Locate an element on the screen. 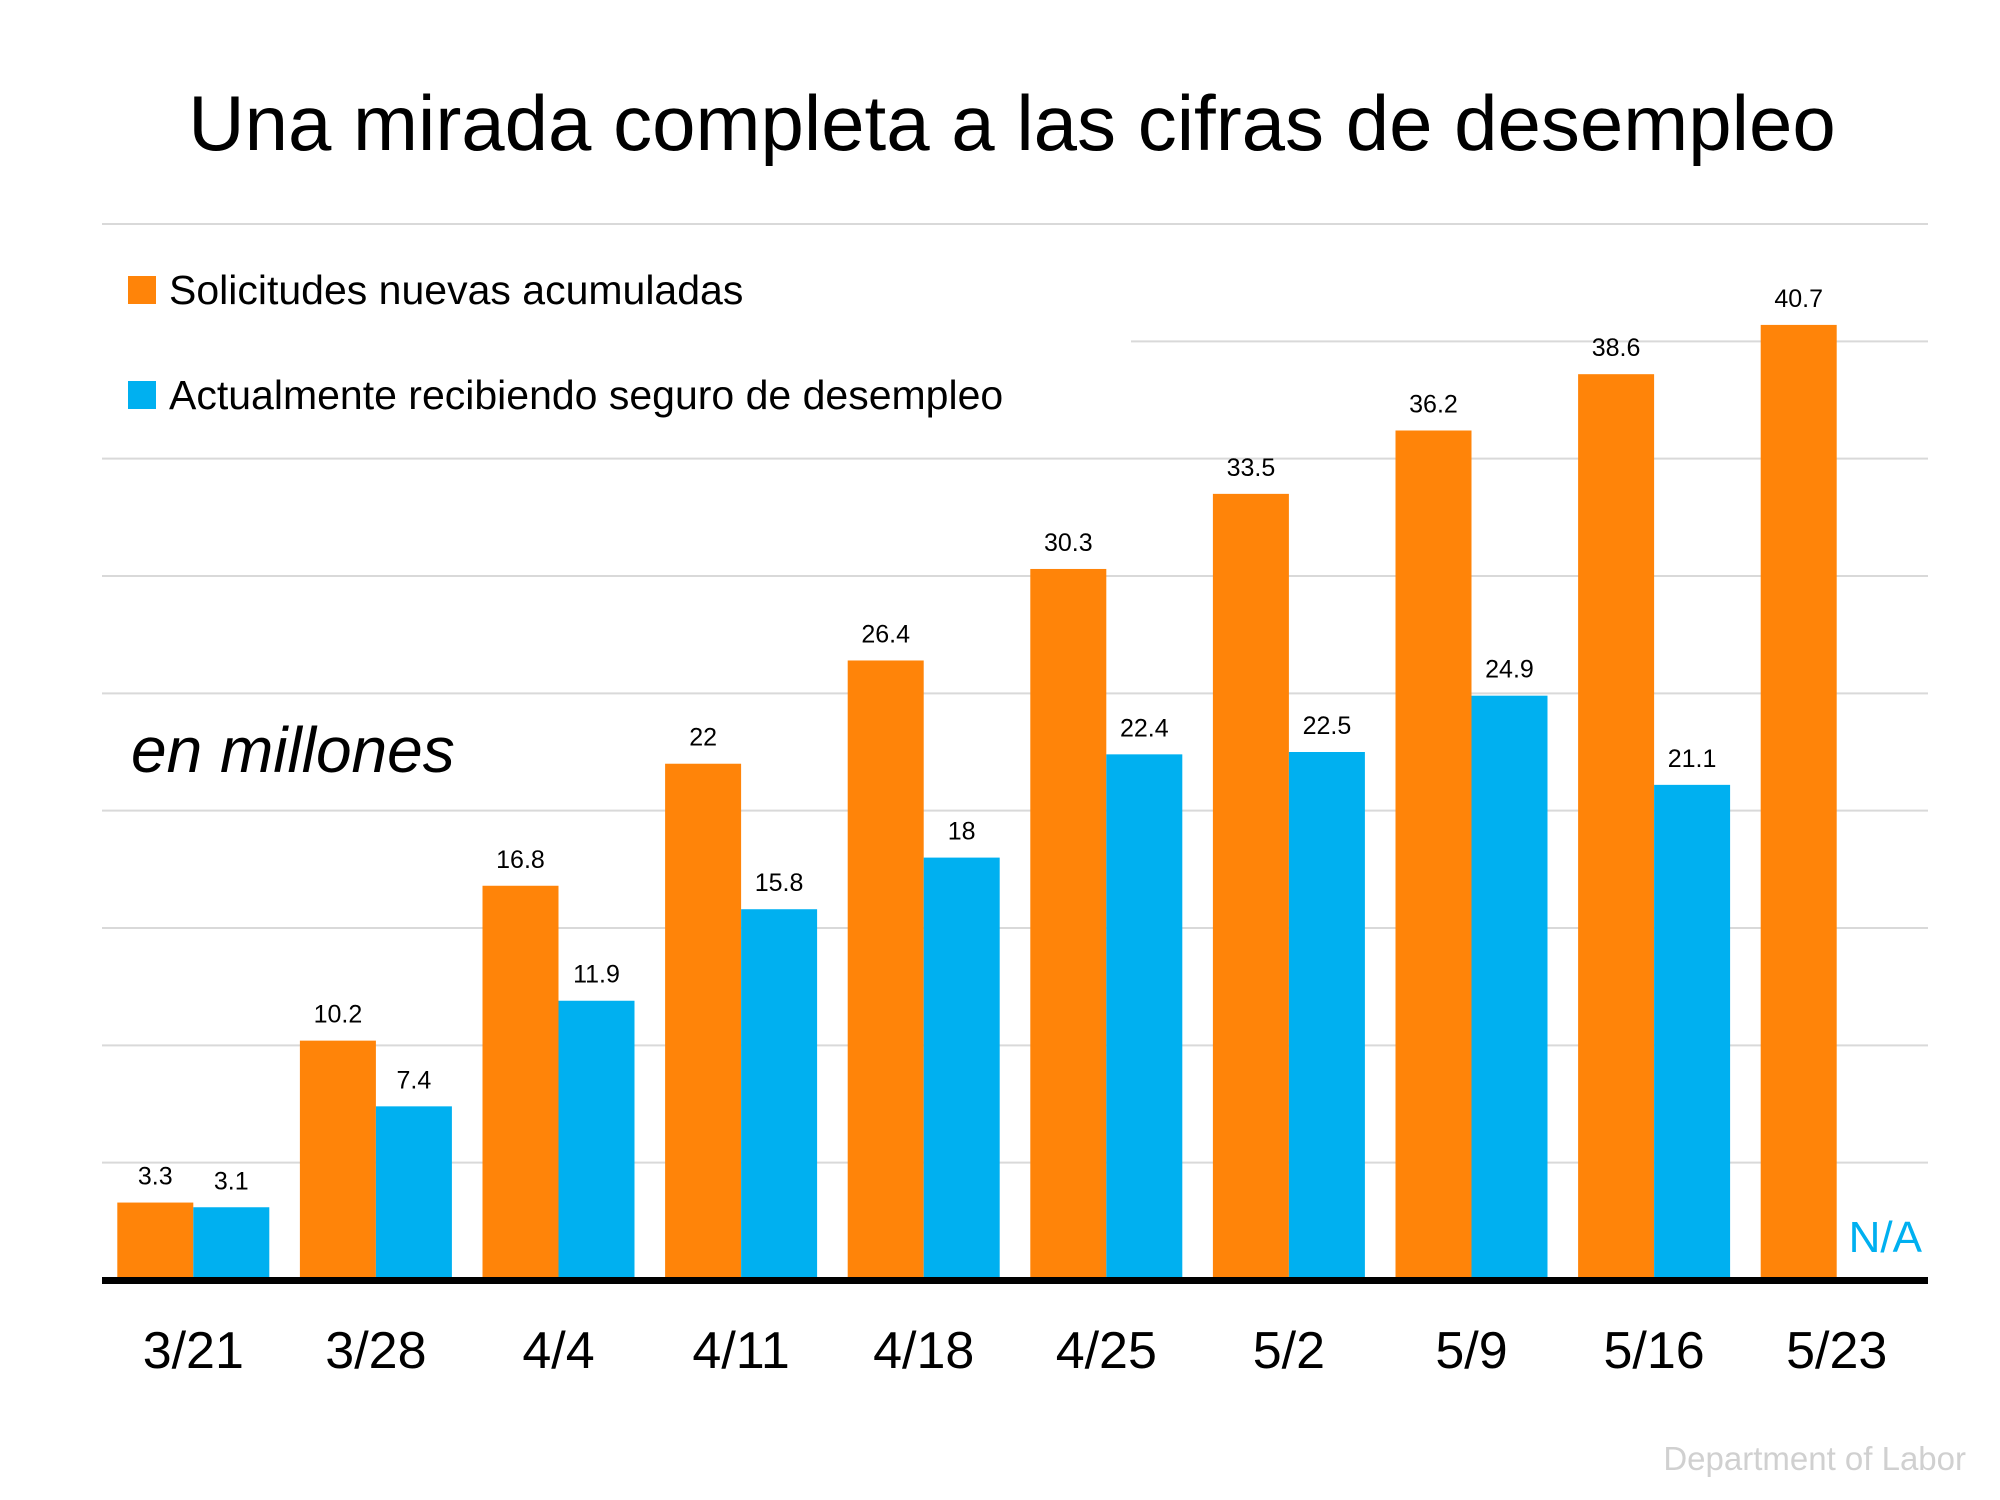 Image resolution: width=2000 pixels, height=1500 pixels. data-label: 18 is located at coordinates (962, 832).